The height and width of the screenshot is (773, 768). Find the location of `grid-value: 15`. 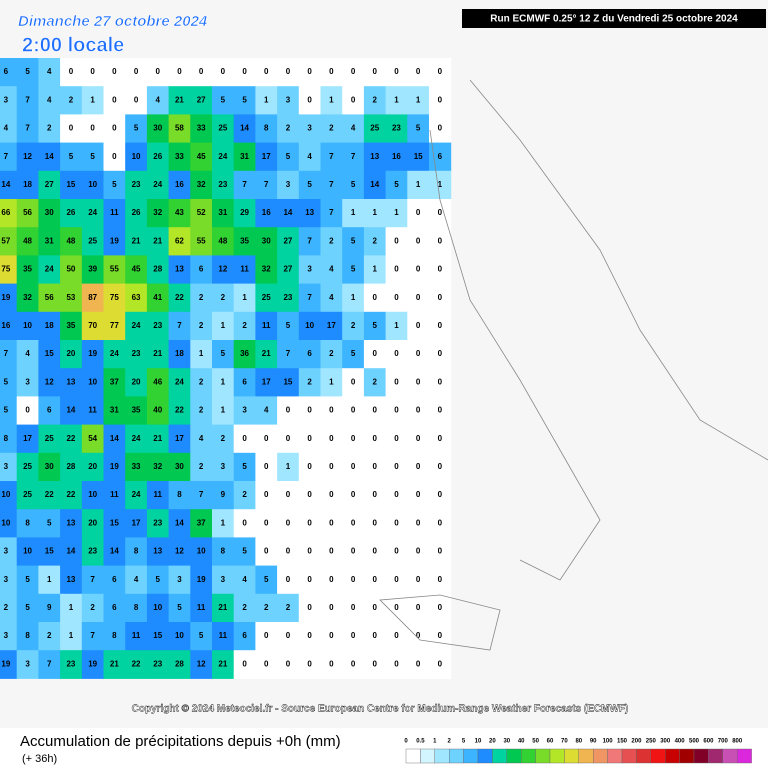

grid-value: 15 is located at coordinates (49, 551).